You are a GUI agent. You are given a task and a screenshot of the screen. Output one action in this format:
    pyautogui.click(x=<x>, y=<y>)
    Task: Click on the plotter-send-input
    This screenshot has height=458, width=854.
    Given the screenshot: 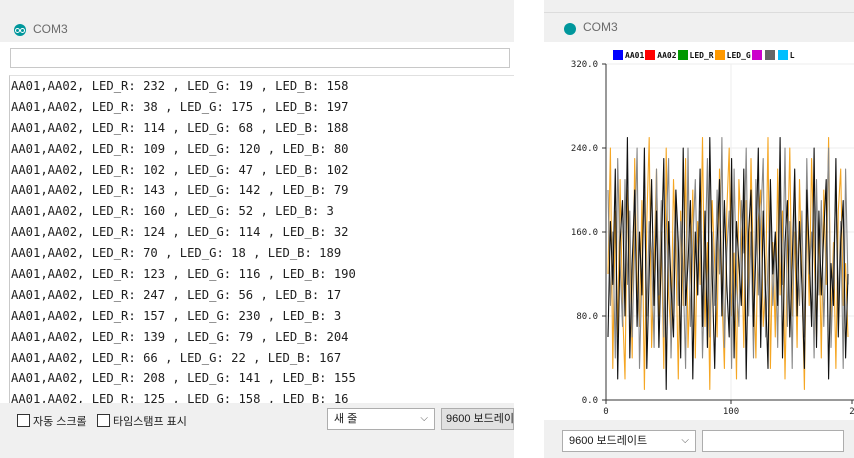 What is the action you would take?
    pyautogui.click(x=773, y=441)
    